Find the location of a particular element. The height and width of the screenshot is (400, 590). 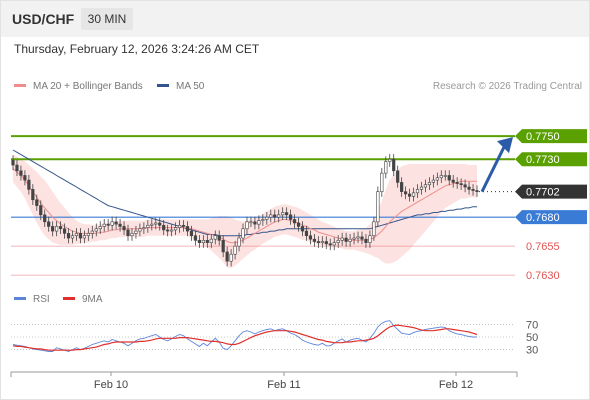

level-label-0.7630: 0.7630 is located at coordinates (543, 276).